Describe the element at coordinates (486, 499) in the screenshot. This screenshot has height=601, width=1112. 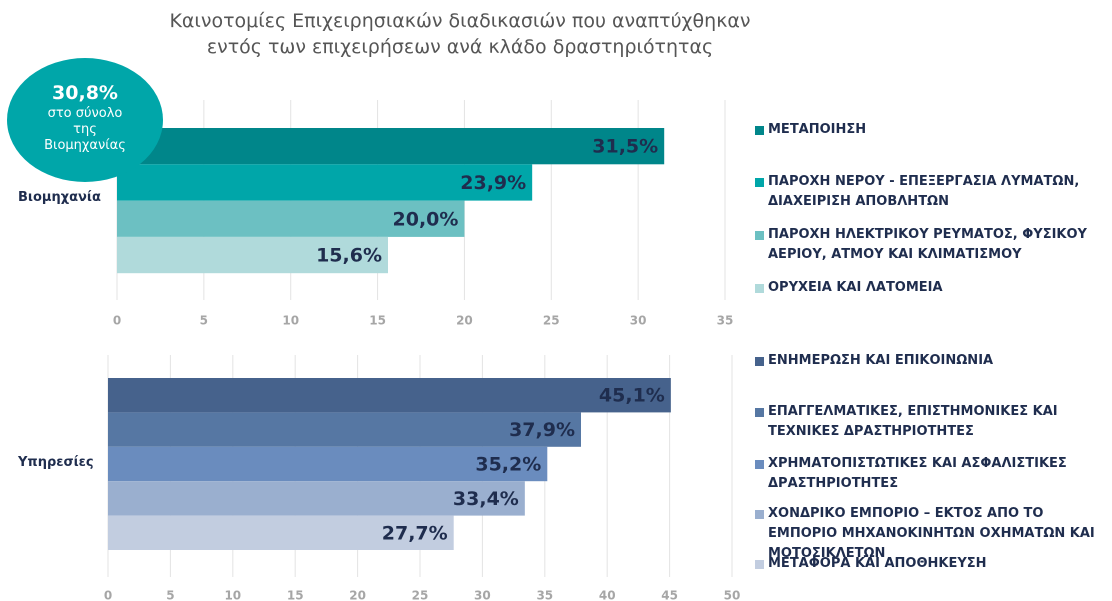
I see `value-label: 33,4%` at that location.